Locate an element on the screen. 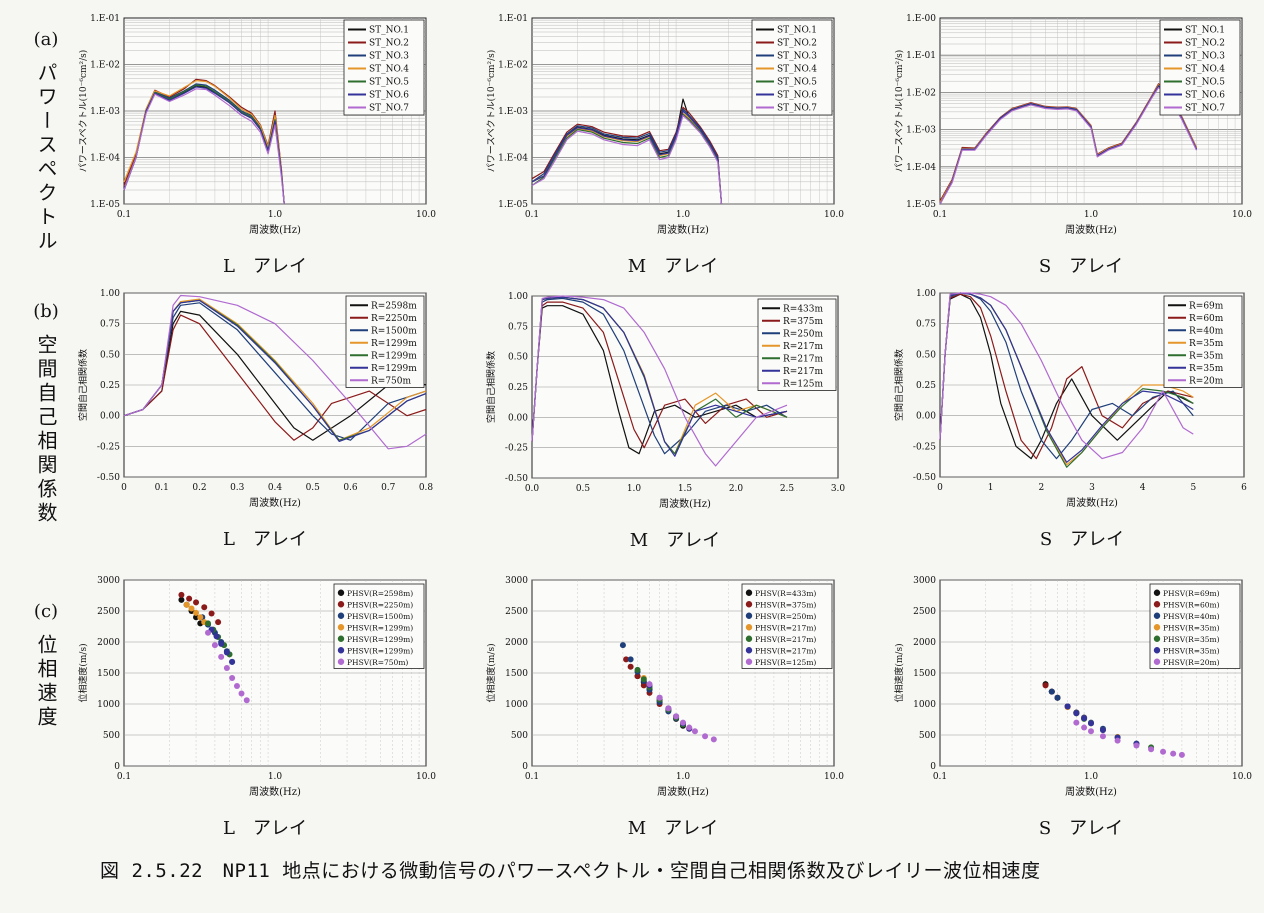 This screenshot has width=1264, height=913. legend-label: R=60m is located at coordinates (1206, 319).